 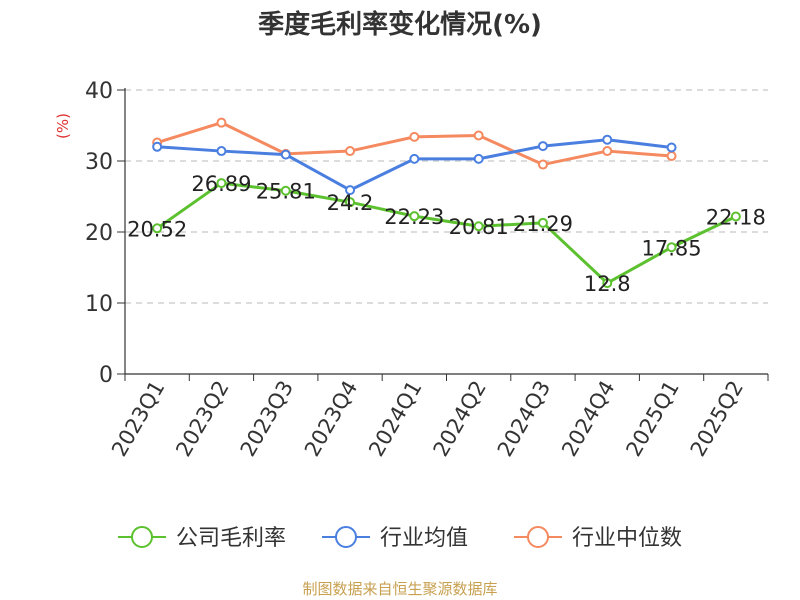 I want to click on x-tick-label: 2024Q4, so click(x=588, y=419).